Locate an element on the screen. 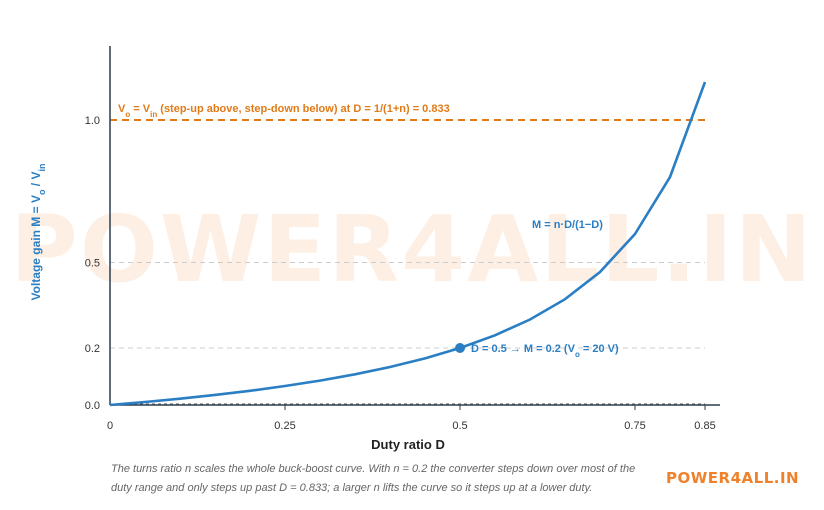 The image size is (824, 510). highlight-point is located at coordinates (460, 348).